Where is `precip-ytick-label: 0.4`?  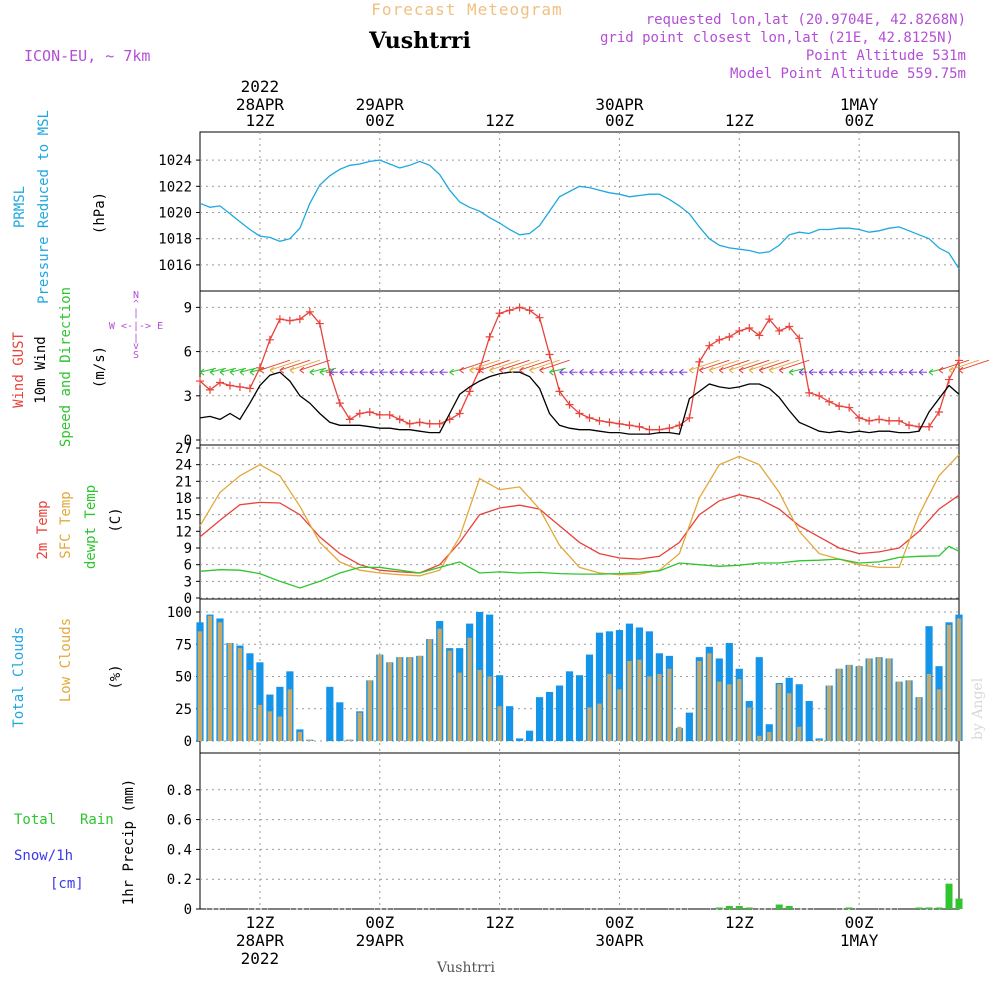
precip-ytick-label: 0.4 is located at coordinates (179, 850).